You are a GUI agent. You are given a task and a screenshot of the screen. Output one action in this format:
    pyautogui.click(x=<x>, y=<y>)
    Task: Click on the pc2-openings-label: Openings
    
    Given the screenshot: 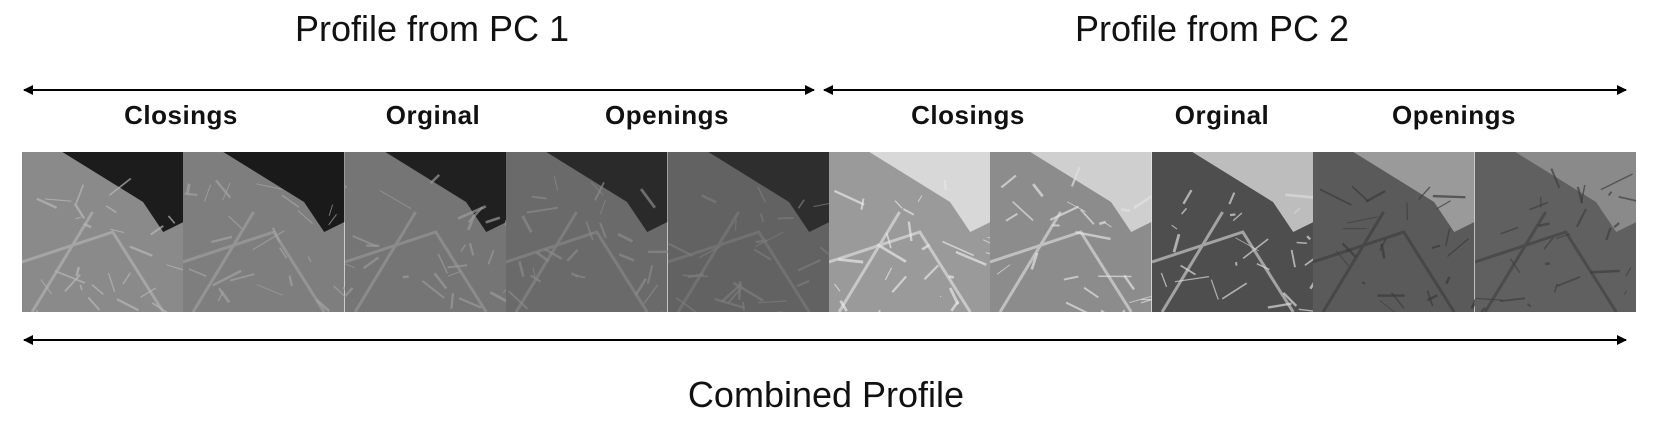 What is the action you would take?
    pyautogui.click(x=1454, y=115)
    